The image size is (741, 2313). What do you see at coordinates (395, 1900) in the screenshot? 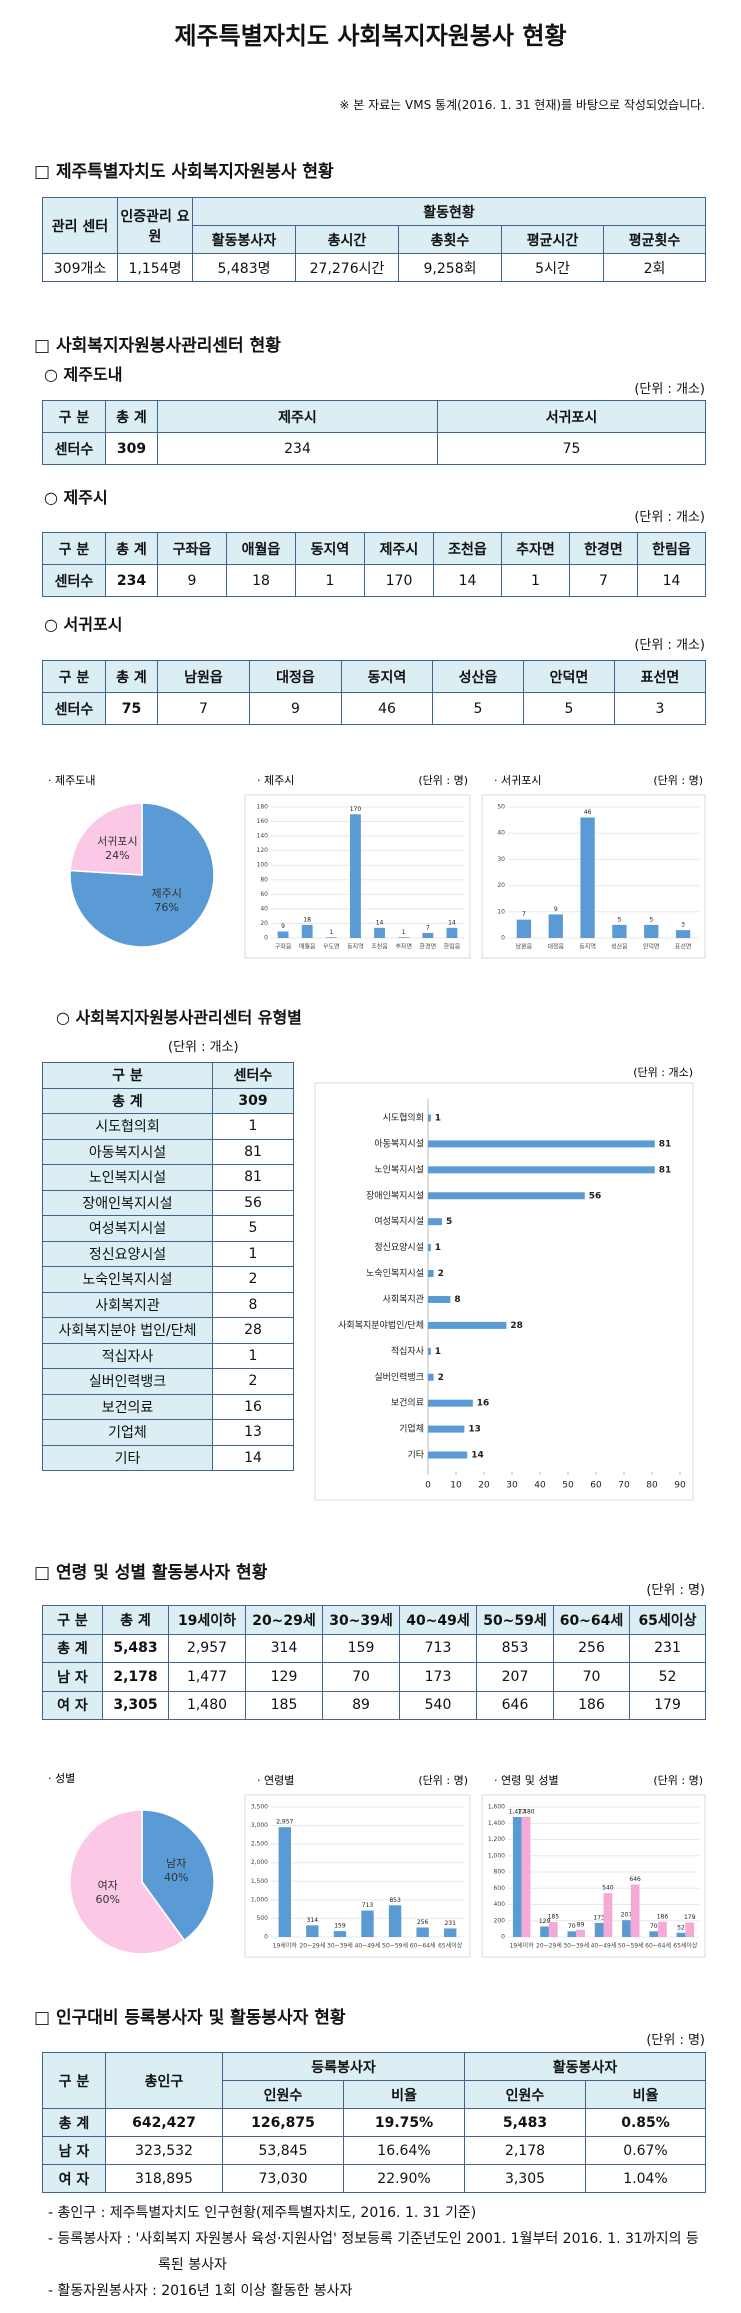
I see `value-label: 853` at bounding box center [395, 1900].